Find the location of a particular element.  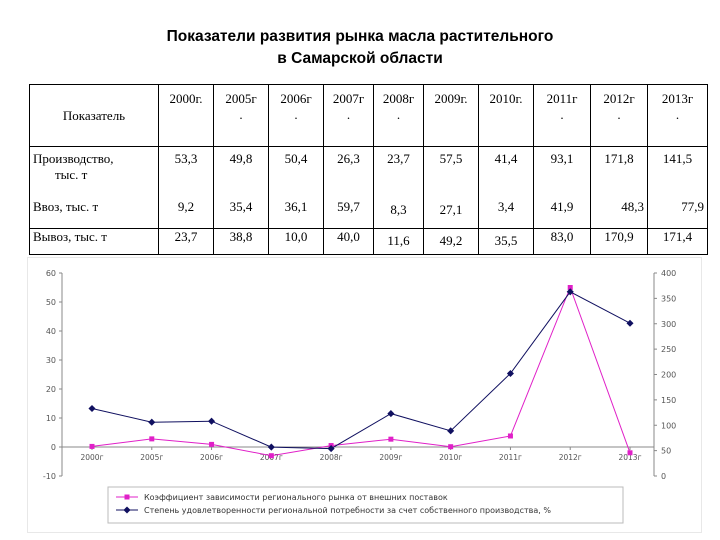

left-tick-label: 30 is located at coordinates (51, 360).